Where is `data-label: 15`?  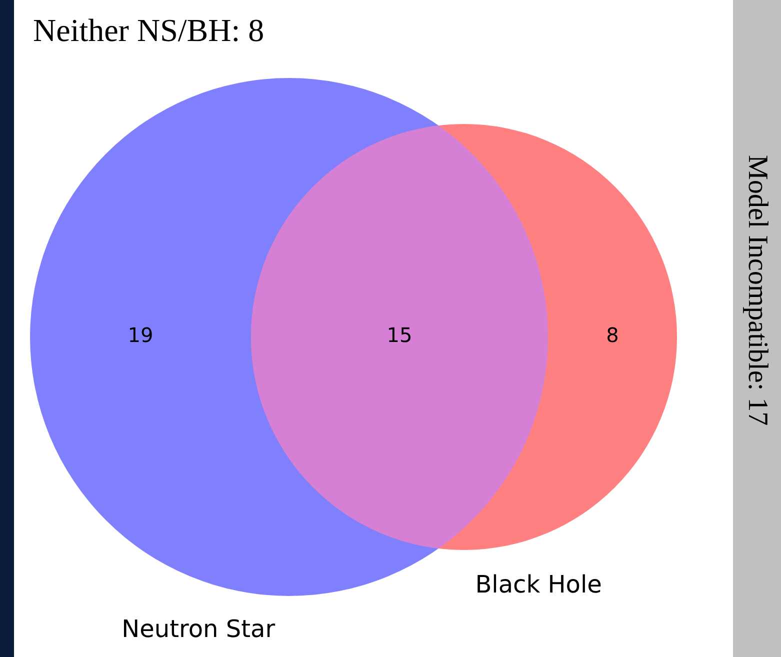
data-label: 15 is located at coordinates (399, 335).